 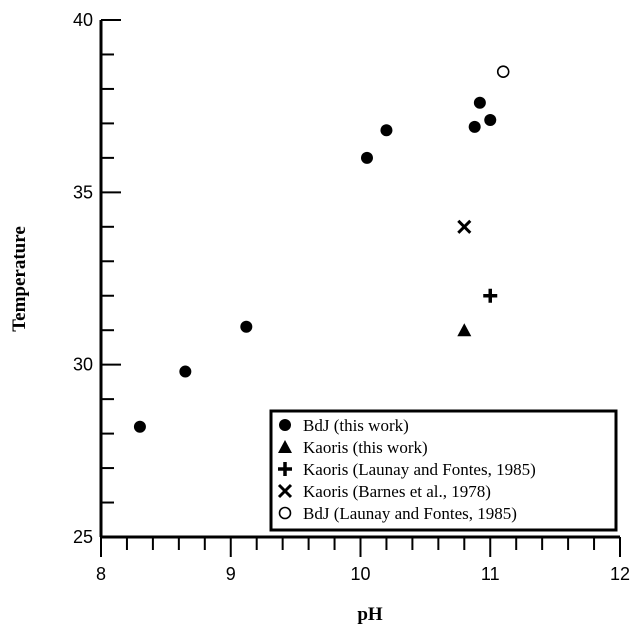 I want to click on legend-label: Kaoris (Barnes et al., 1978), so click(x=397, y=491).